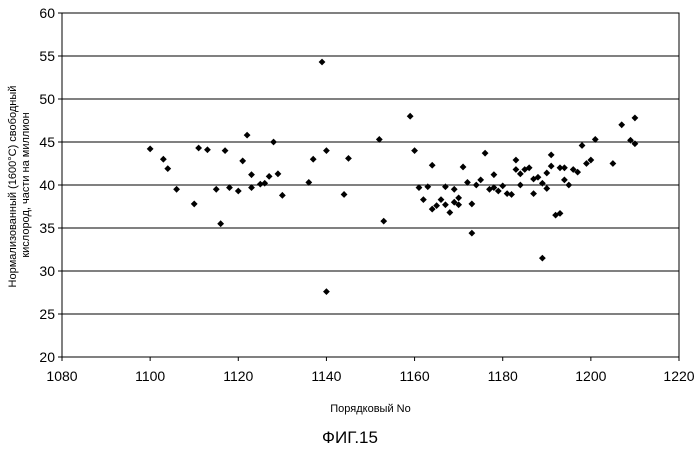  Describe the element at coordinates (47, 228) in the screenshot. I see `y-tick-label: 35` at that location.